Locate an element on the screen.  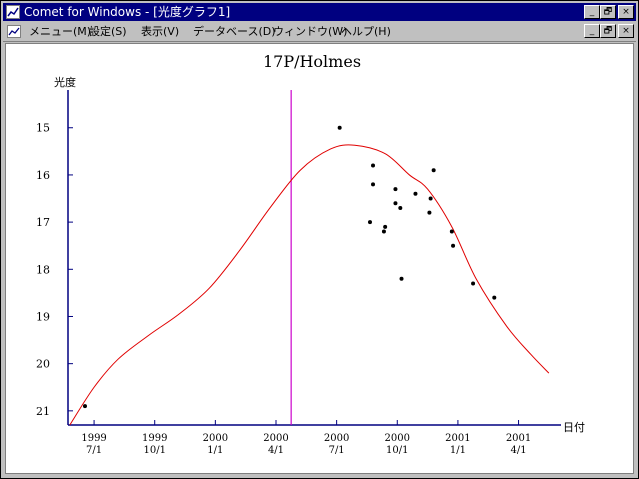
y-tick-label: 15 is located at coordinates (43, 128).